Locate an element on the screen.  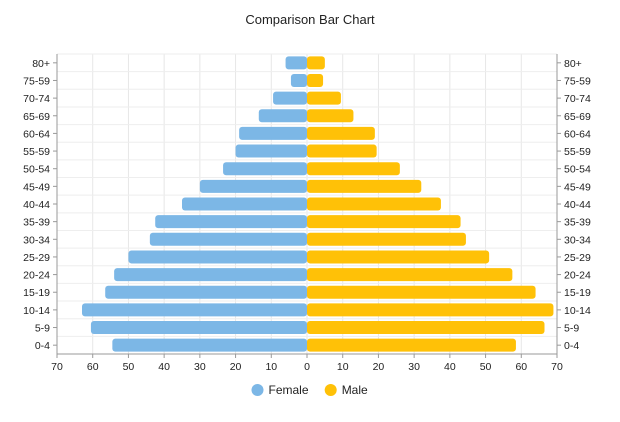
y-tick-label-left: 40-44 is located at coordinates (36, 205).